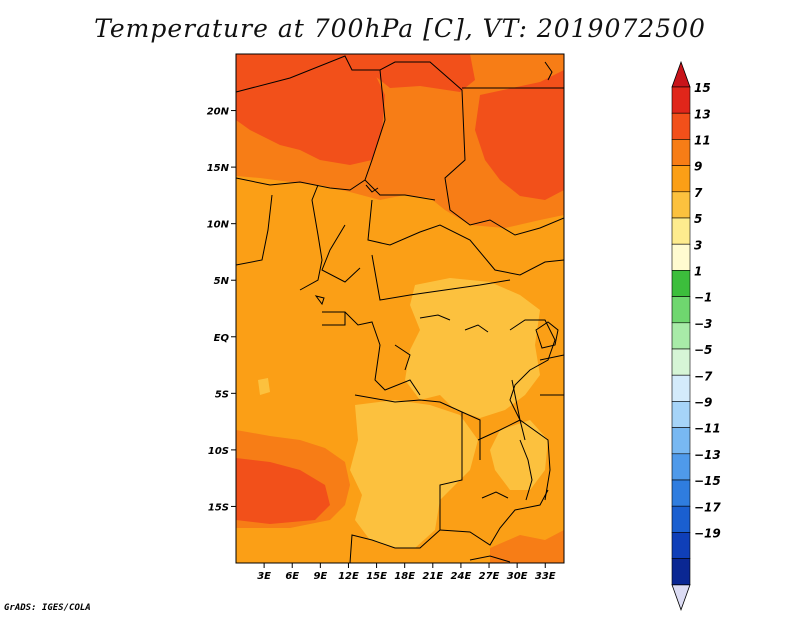 This screenshot has height=618, width=800. I want to click on colorbar: 15 13 11 9 7 5 3 1 −1 −3 −5 −7 −9 −11 −13 −15 −17 −19, so click(696, 335).